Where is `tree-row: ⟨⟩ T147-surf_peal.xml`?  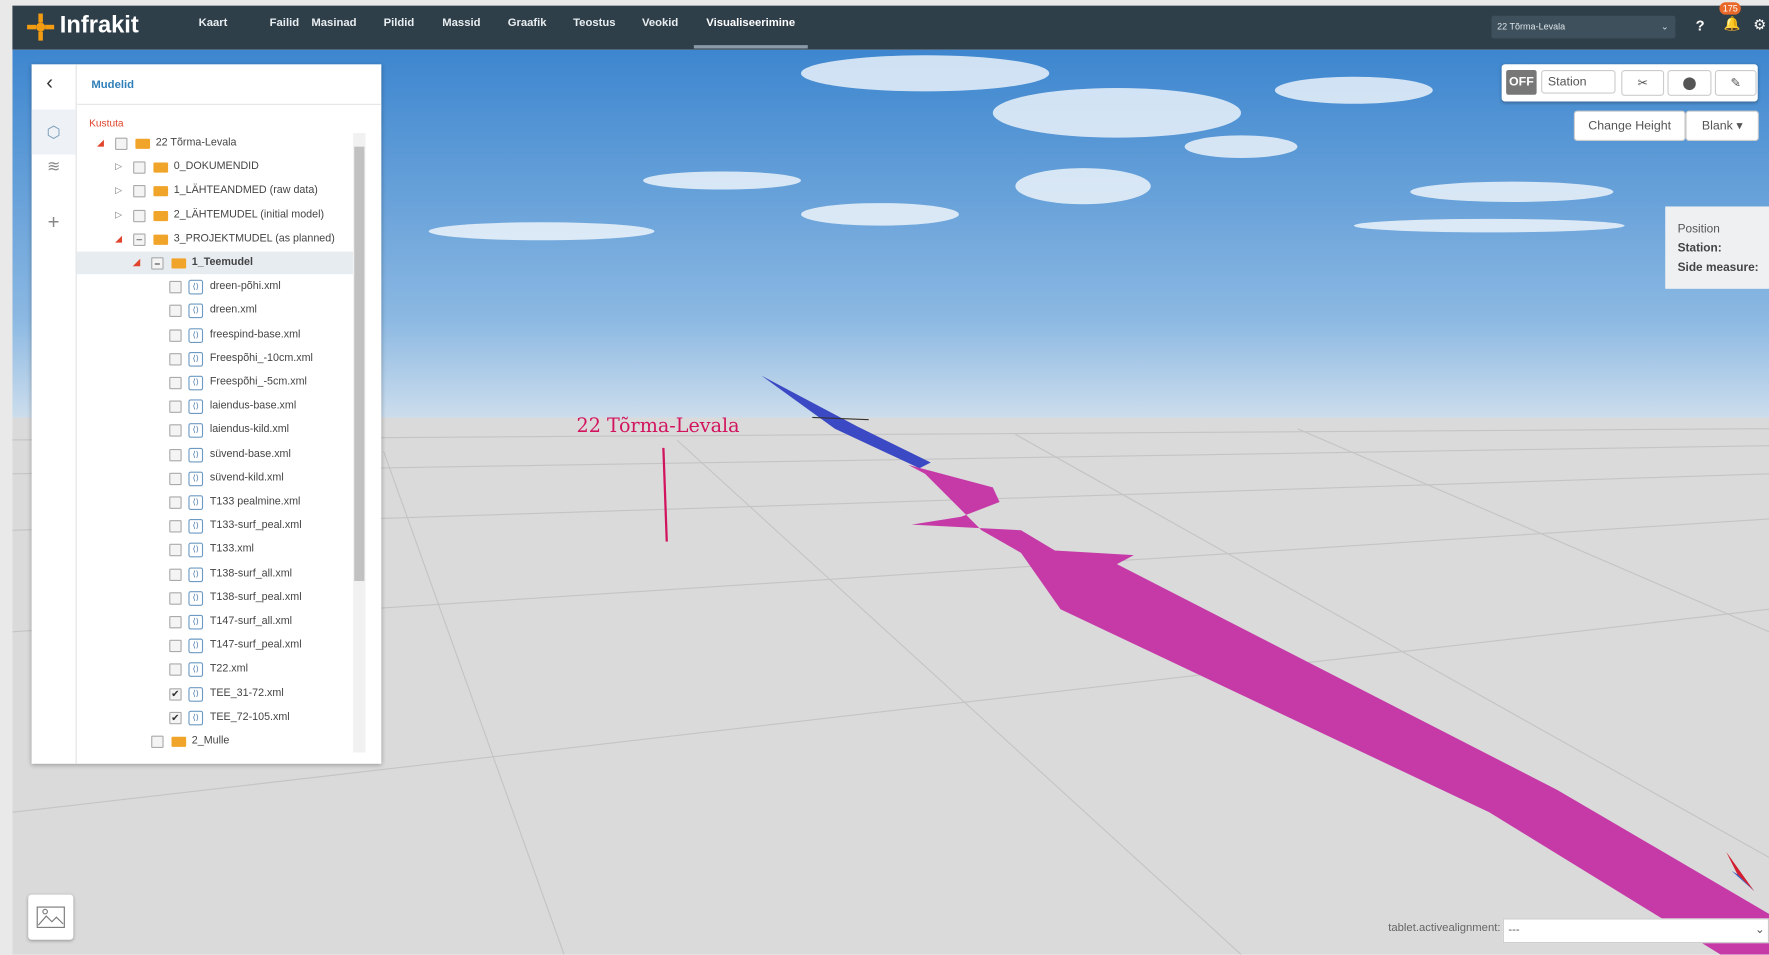 tree-row: ⟨⟩ T147-surf_peal.xml is located at coordinates (215, 645).